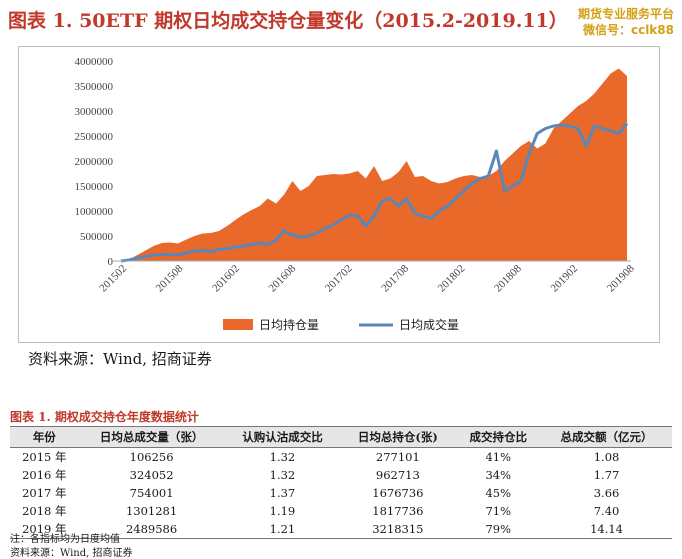  What do you see at coordinates (341, 457) in the screenshot?
I see `table-row: 2015 年 106256 1.32 277101 41% 1.08` at bounding box center [341, 457].